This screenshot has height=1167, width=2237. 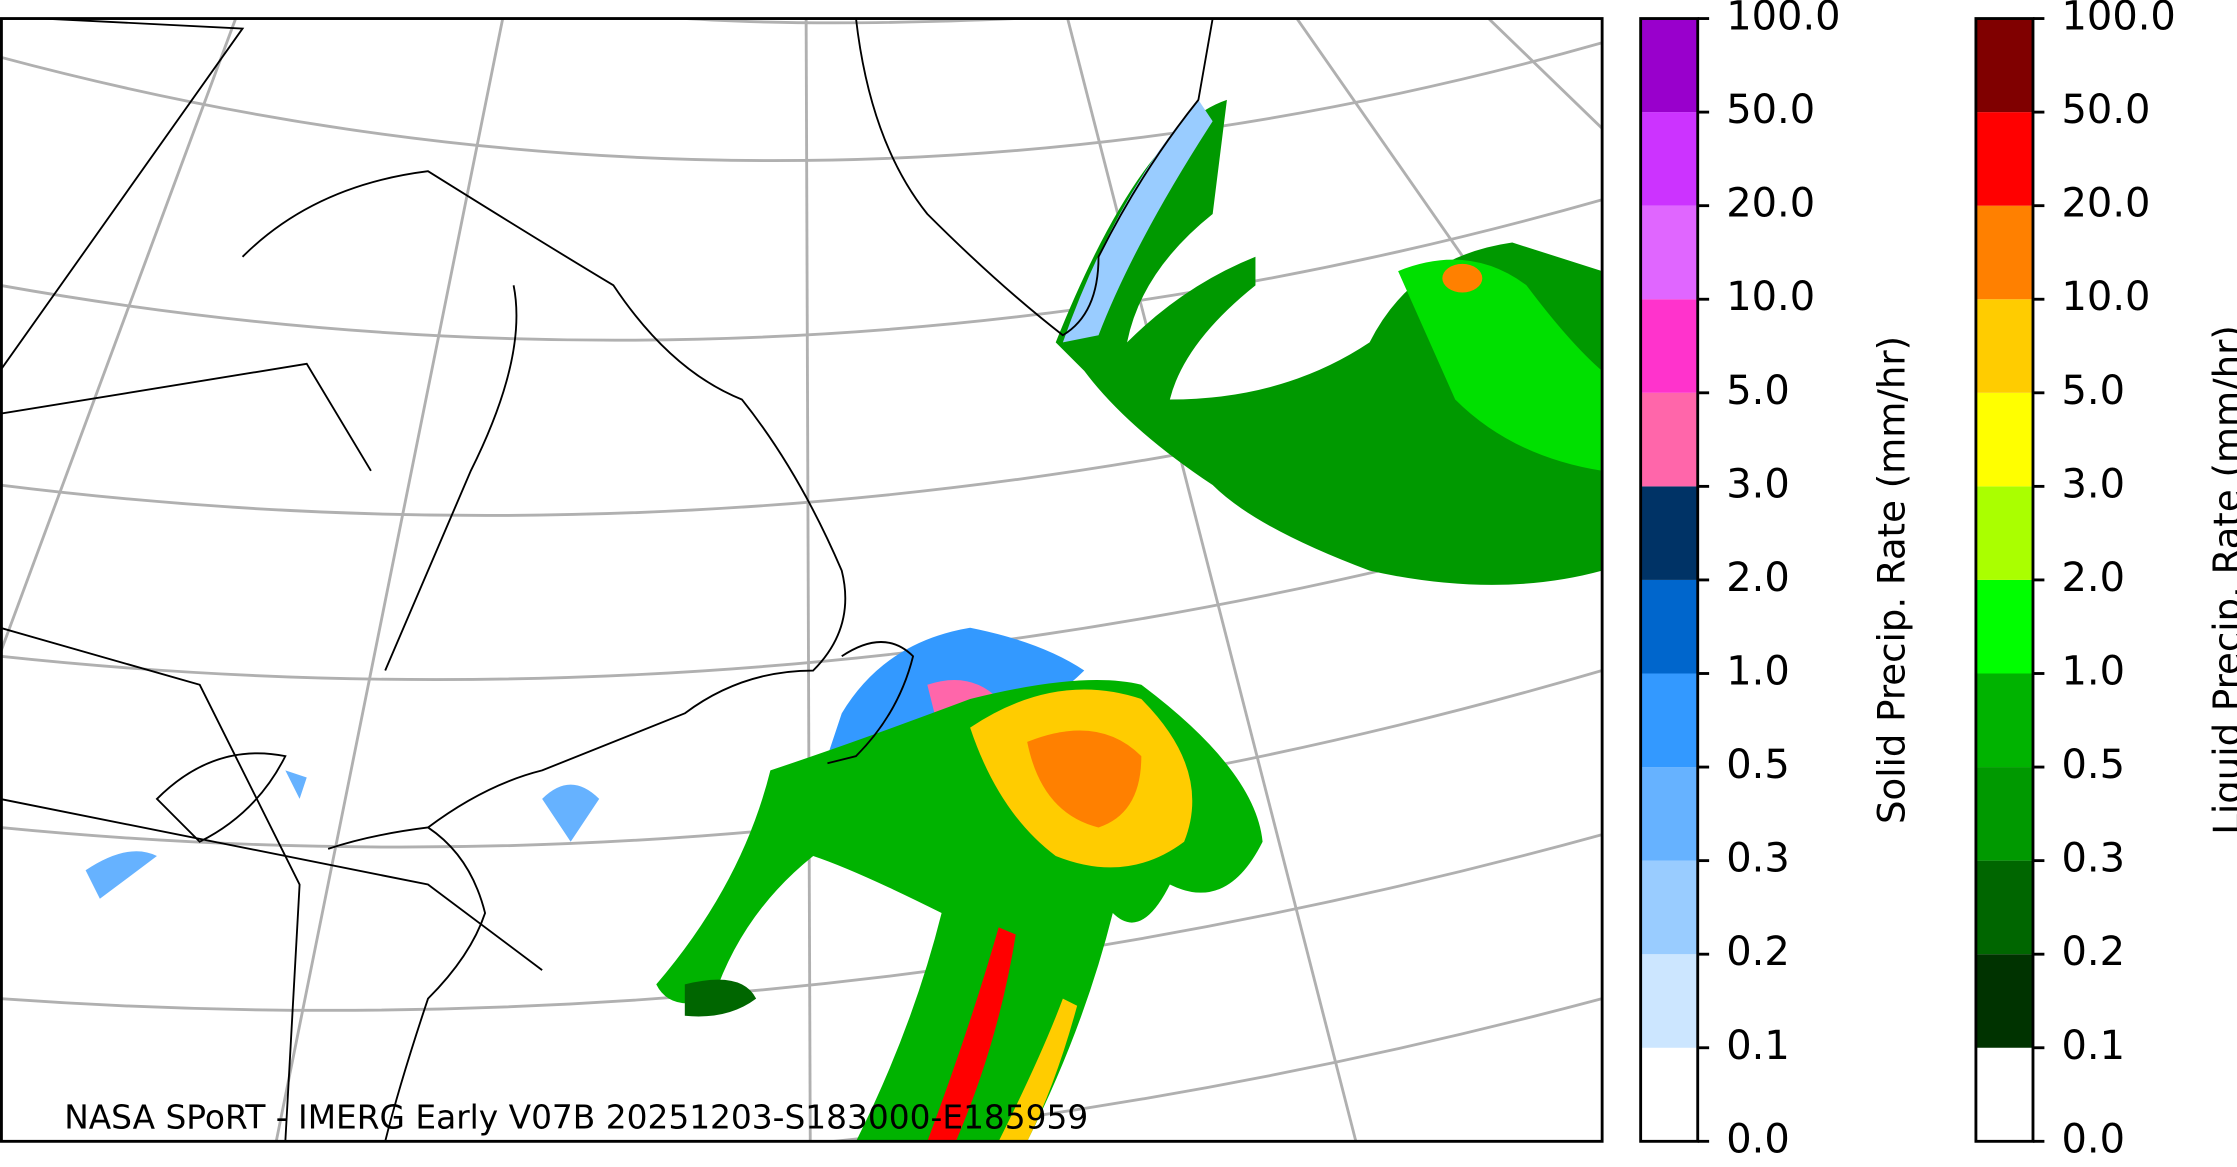 What do you see at coordinates (1892, 580) in the screenshot?
I see `colorbar-title: Solid Precip. Rate (mm/hr)` at bounding box center [1892, 580].